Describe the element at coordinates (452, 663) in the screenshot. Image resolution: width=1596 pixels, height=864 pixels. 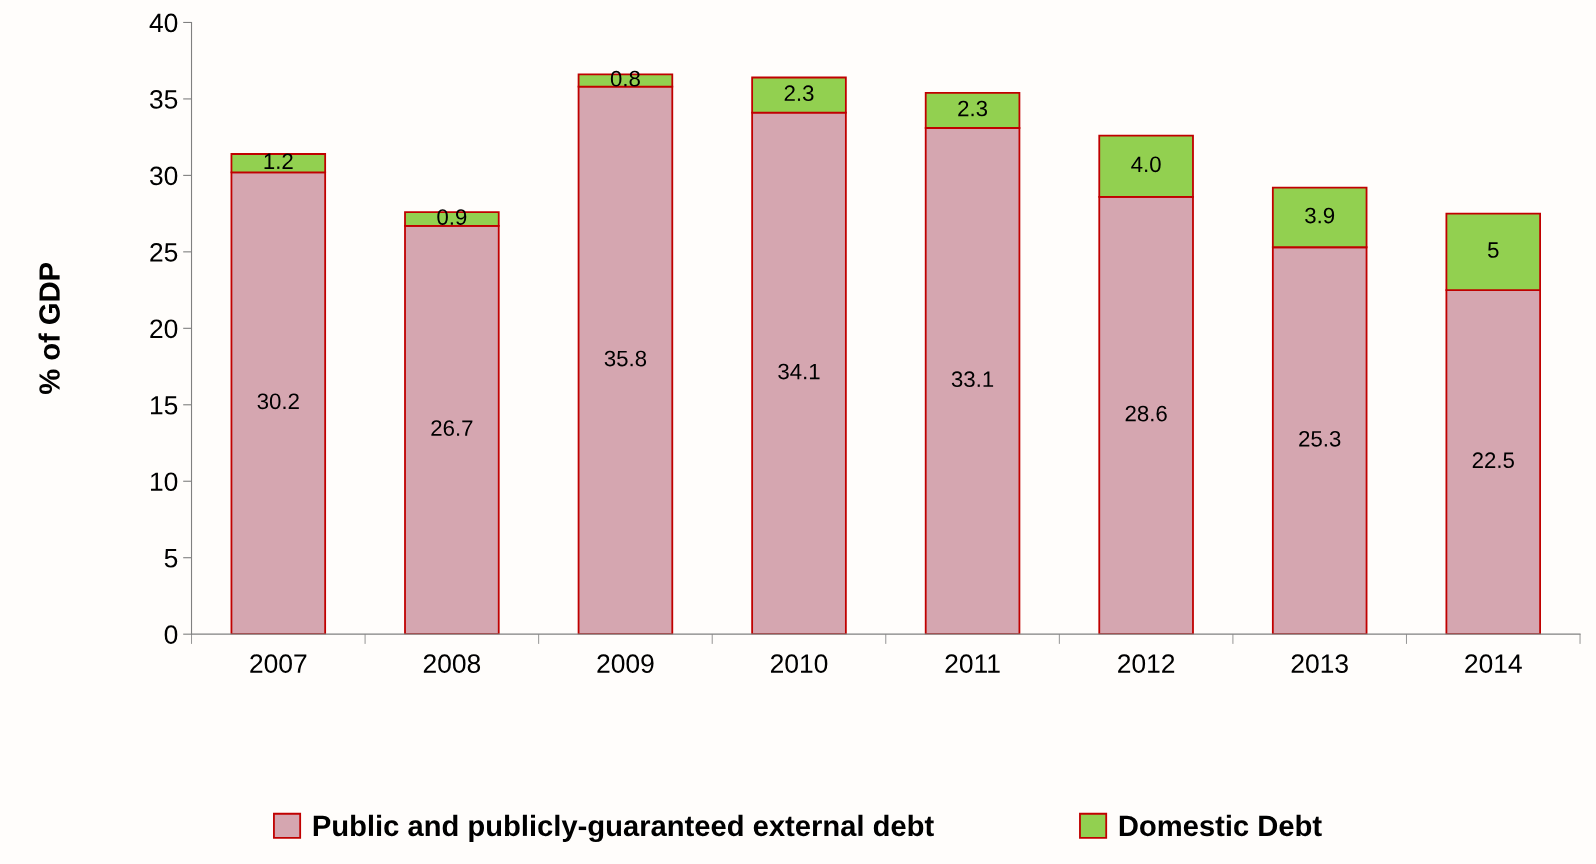
I see `x-tick-label: 2008` at that location.